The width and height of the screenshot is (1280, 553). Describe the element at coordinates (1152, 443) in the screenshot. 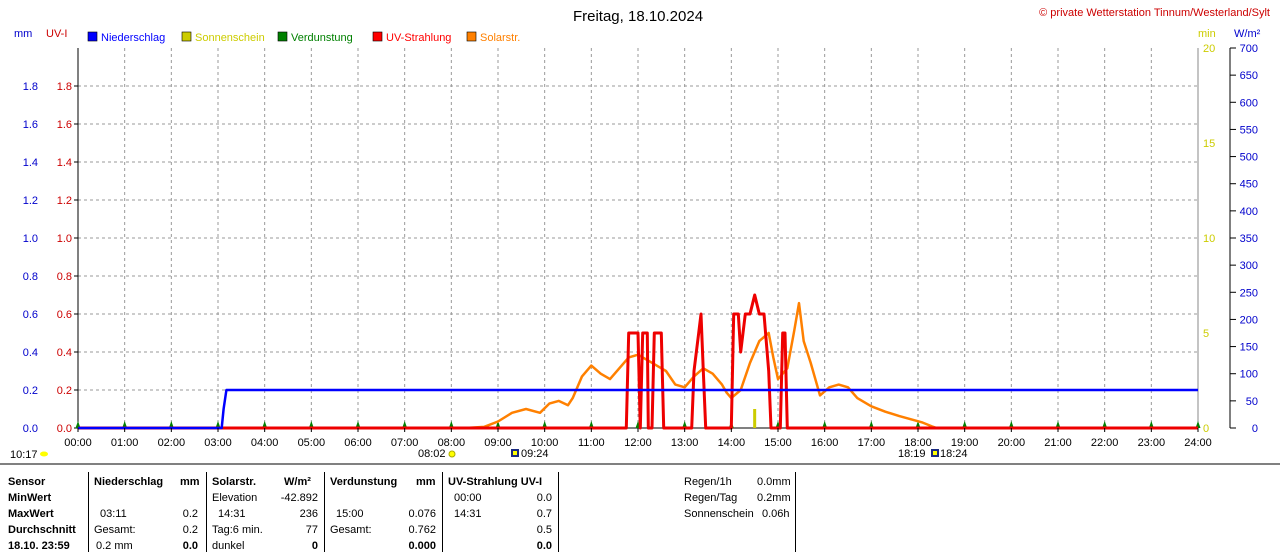

I see `x-tick-label: 23:00` at that location.